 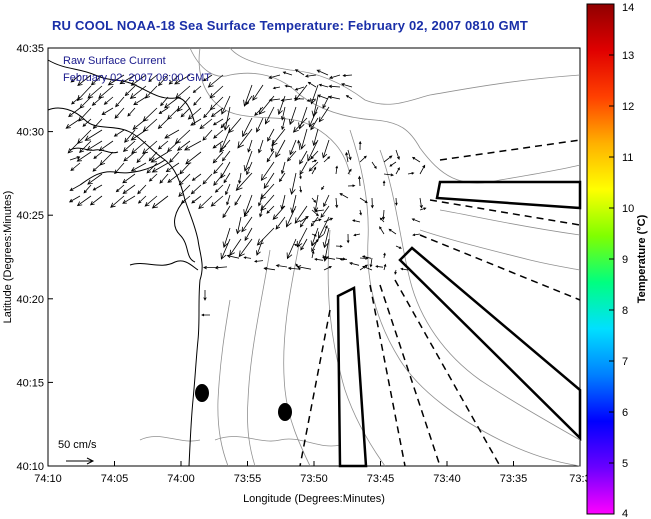 What do you see at coordinates (30, 300) in the screenshot?
I see `y-tick-label: 40:20` at bounding box center [30, 300].